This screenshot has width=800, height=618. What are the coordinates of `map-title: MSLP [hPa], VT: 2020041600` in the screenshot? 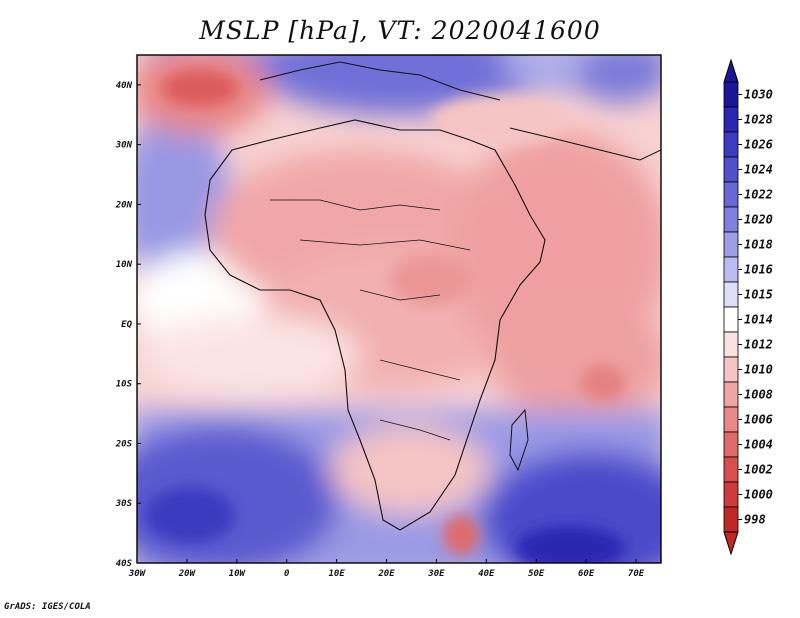 It's located at (400, 30).